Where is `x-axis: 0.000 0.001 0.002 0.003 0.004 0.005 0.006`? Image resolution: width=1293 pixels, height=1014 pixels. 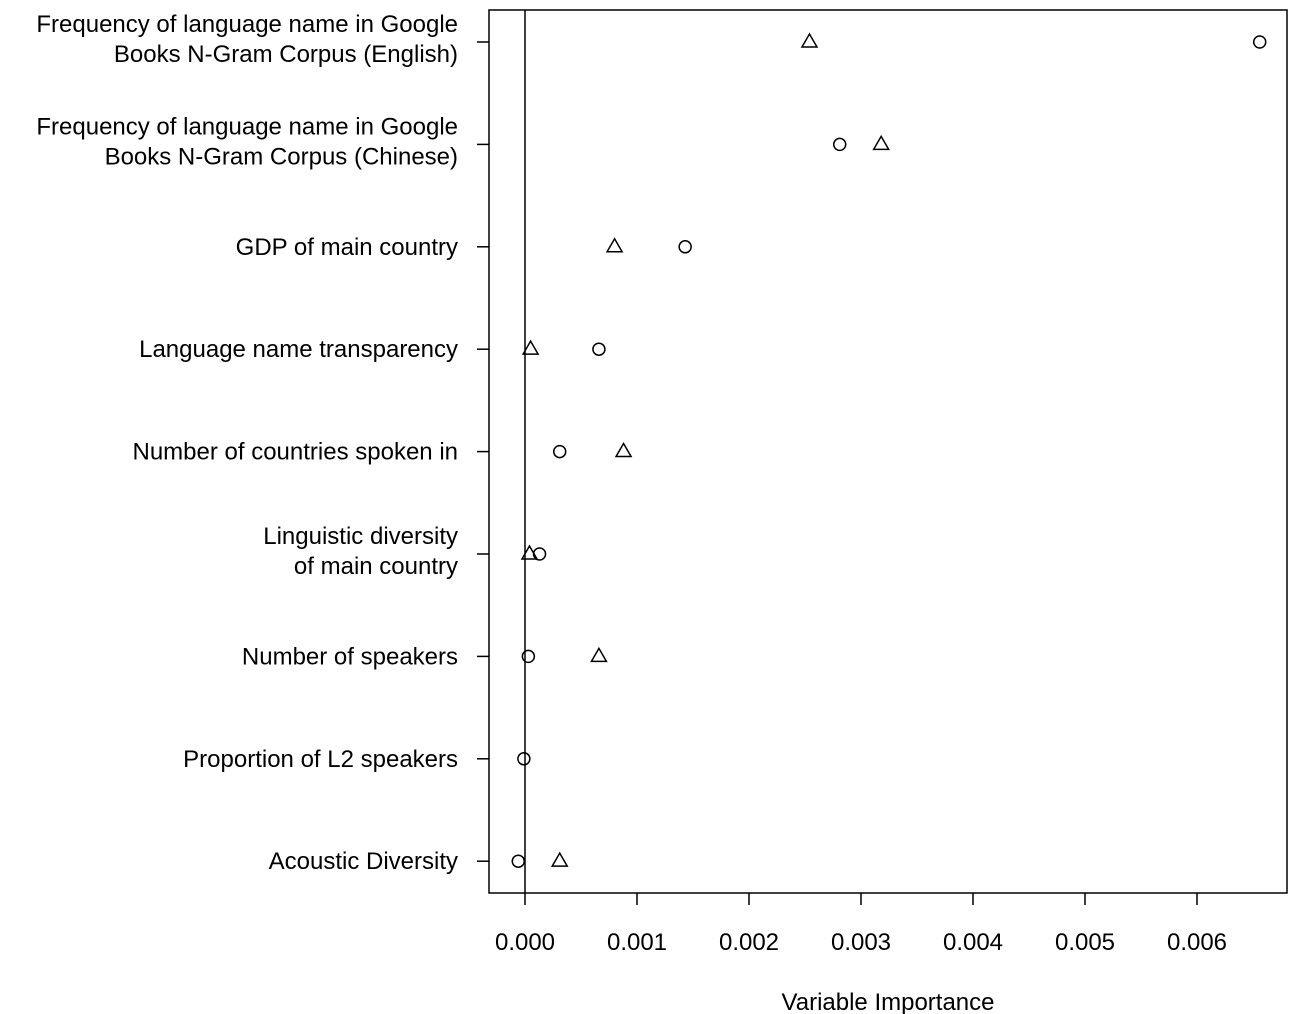
x-axis: 0.000 0.001 0.002 0.003 0.004 0.005 0.006 is located at coordinates (861, 924).